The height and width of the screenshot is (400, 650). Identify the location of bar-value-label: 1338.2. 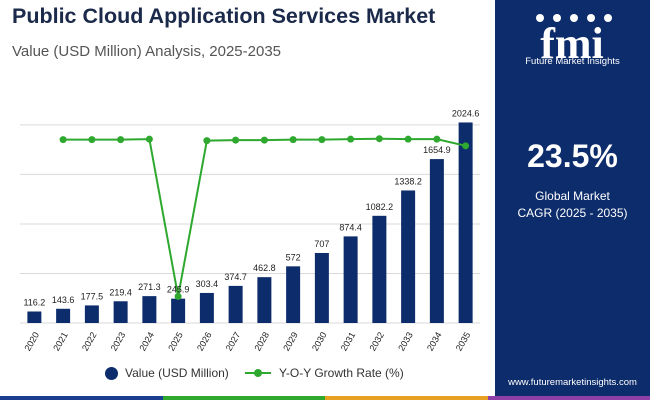
(408, 181).